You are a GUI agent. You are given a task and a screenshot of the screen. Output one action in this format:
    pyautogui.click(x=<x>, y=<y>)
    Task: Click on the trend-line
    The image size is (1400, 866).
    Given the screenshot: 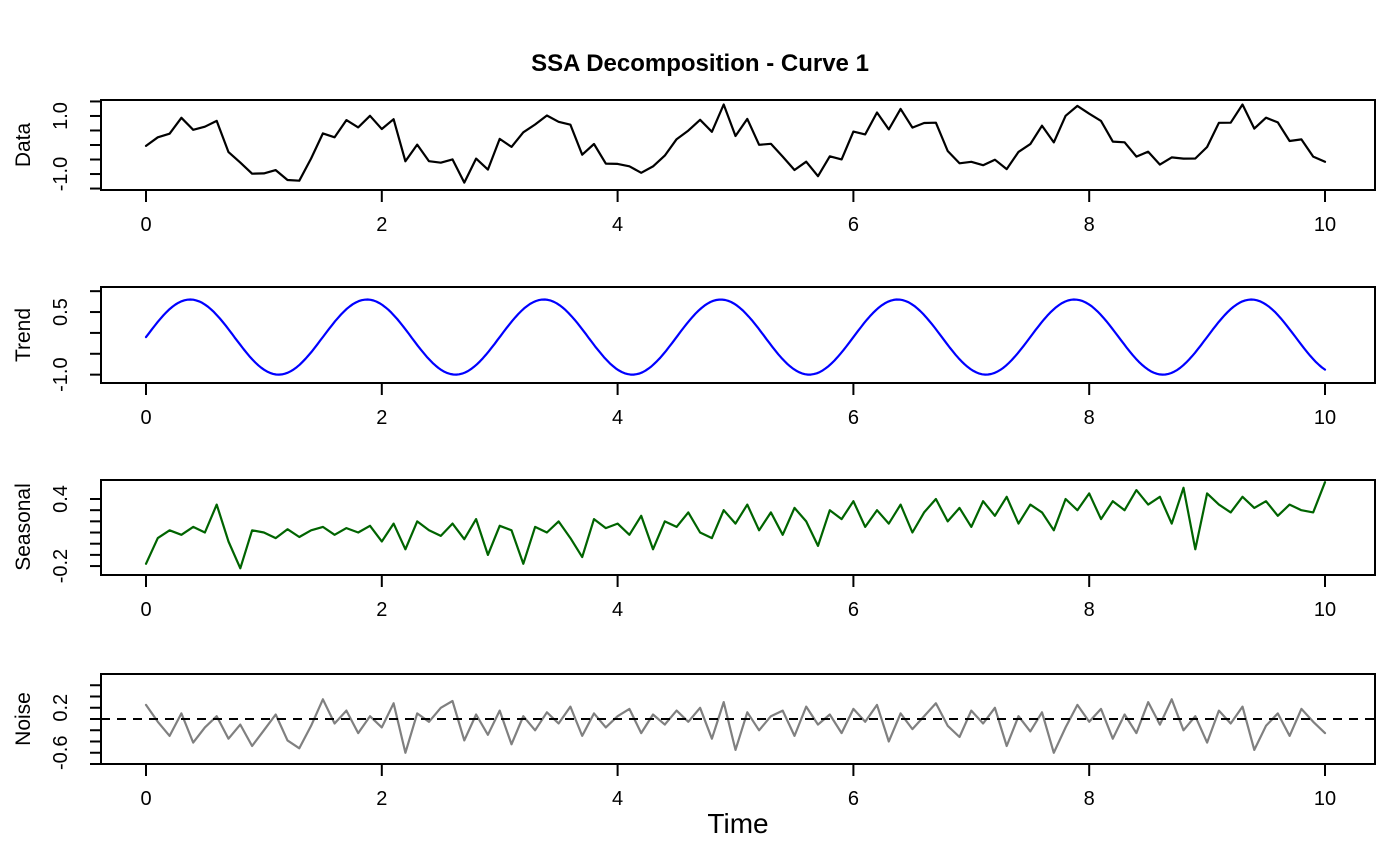 What is the action you would take?
    pyautogui.click(x=735, y=337)
    